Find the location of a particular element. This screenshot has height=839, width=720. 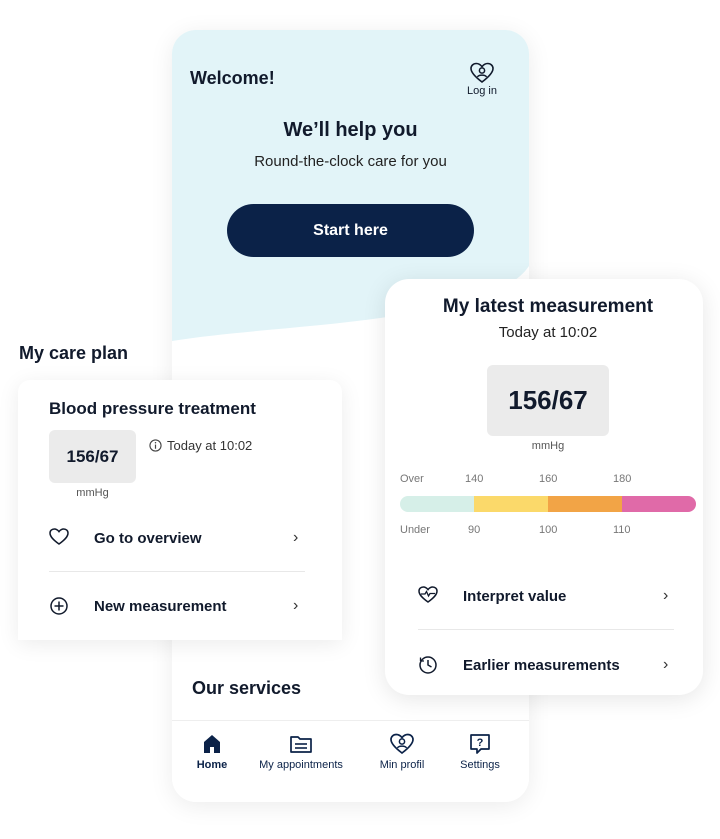

go-to-overview-row: Go to overview › is located at coordinates (178, 538).